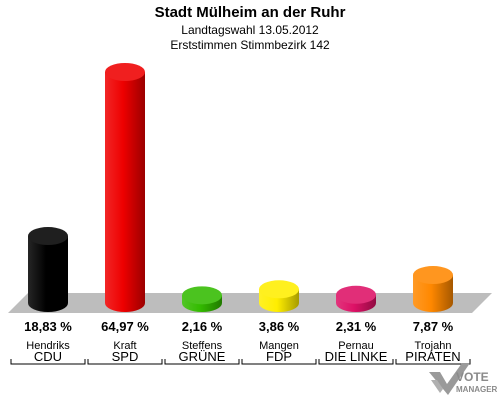 The width and height of the screenshot is (500, 400). Describe the element at coordinates (250, 12) in the screenshot. I see `chart-title: Stadt Mülheim an der Ruhr` at that location.